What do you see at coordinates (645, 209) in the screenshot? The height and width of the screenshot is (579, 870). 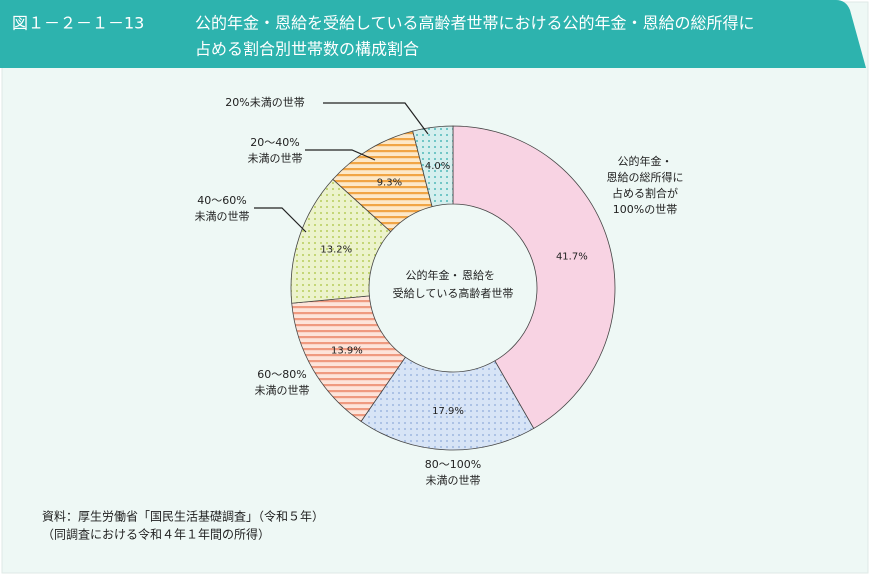 I see `category-label: 100%の世帯` at bounding box center [645, 209].